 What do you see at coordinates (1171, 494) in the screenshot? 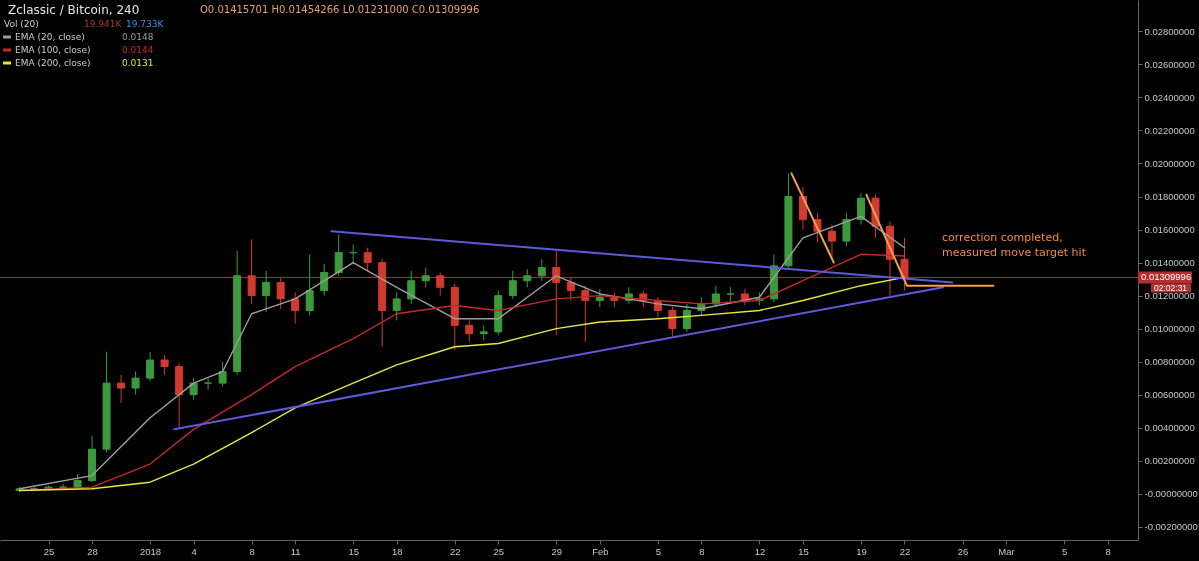
I see `y-tick-label: -0.00000000` at bounding box center [1171, 494].